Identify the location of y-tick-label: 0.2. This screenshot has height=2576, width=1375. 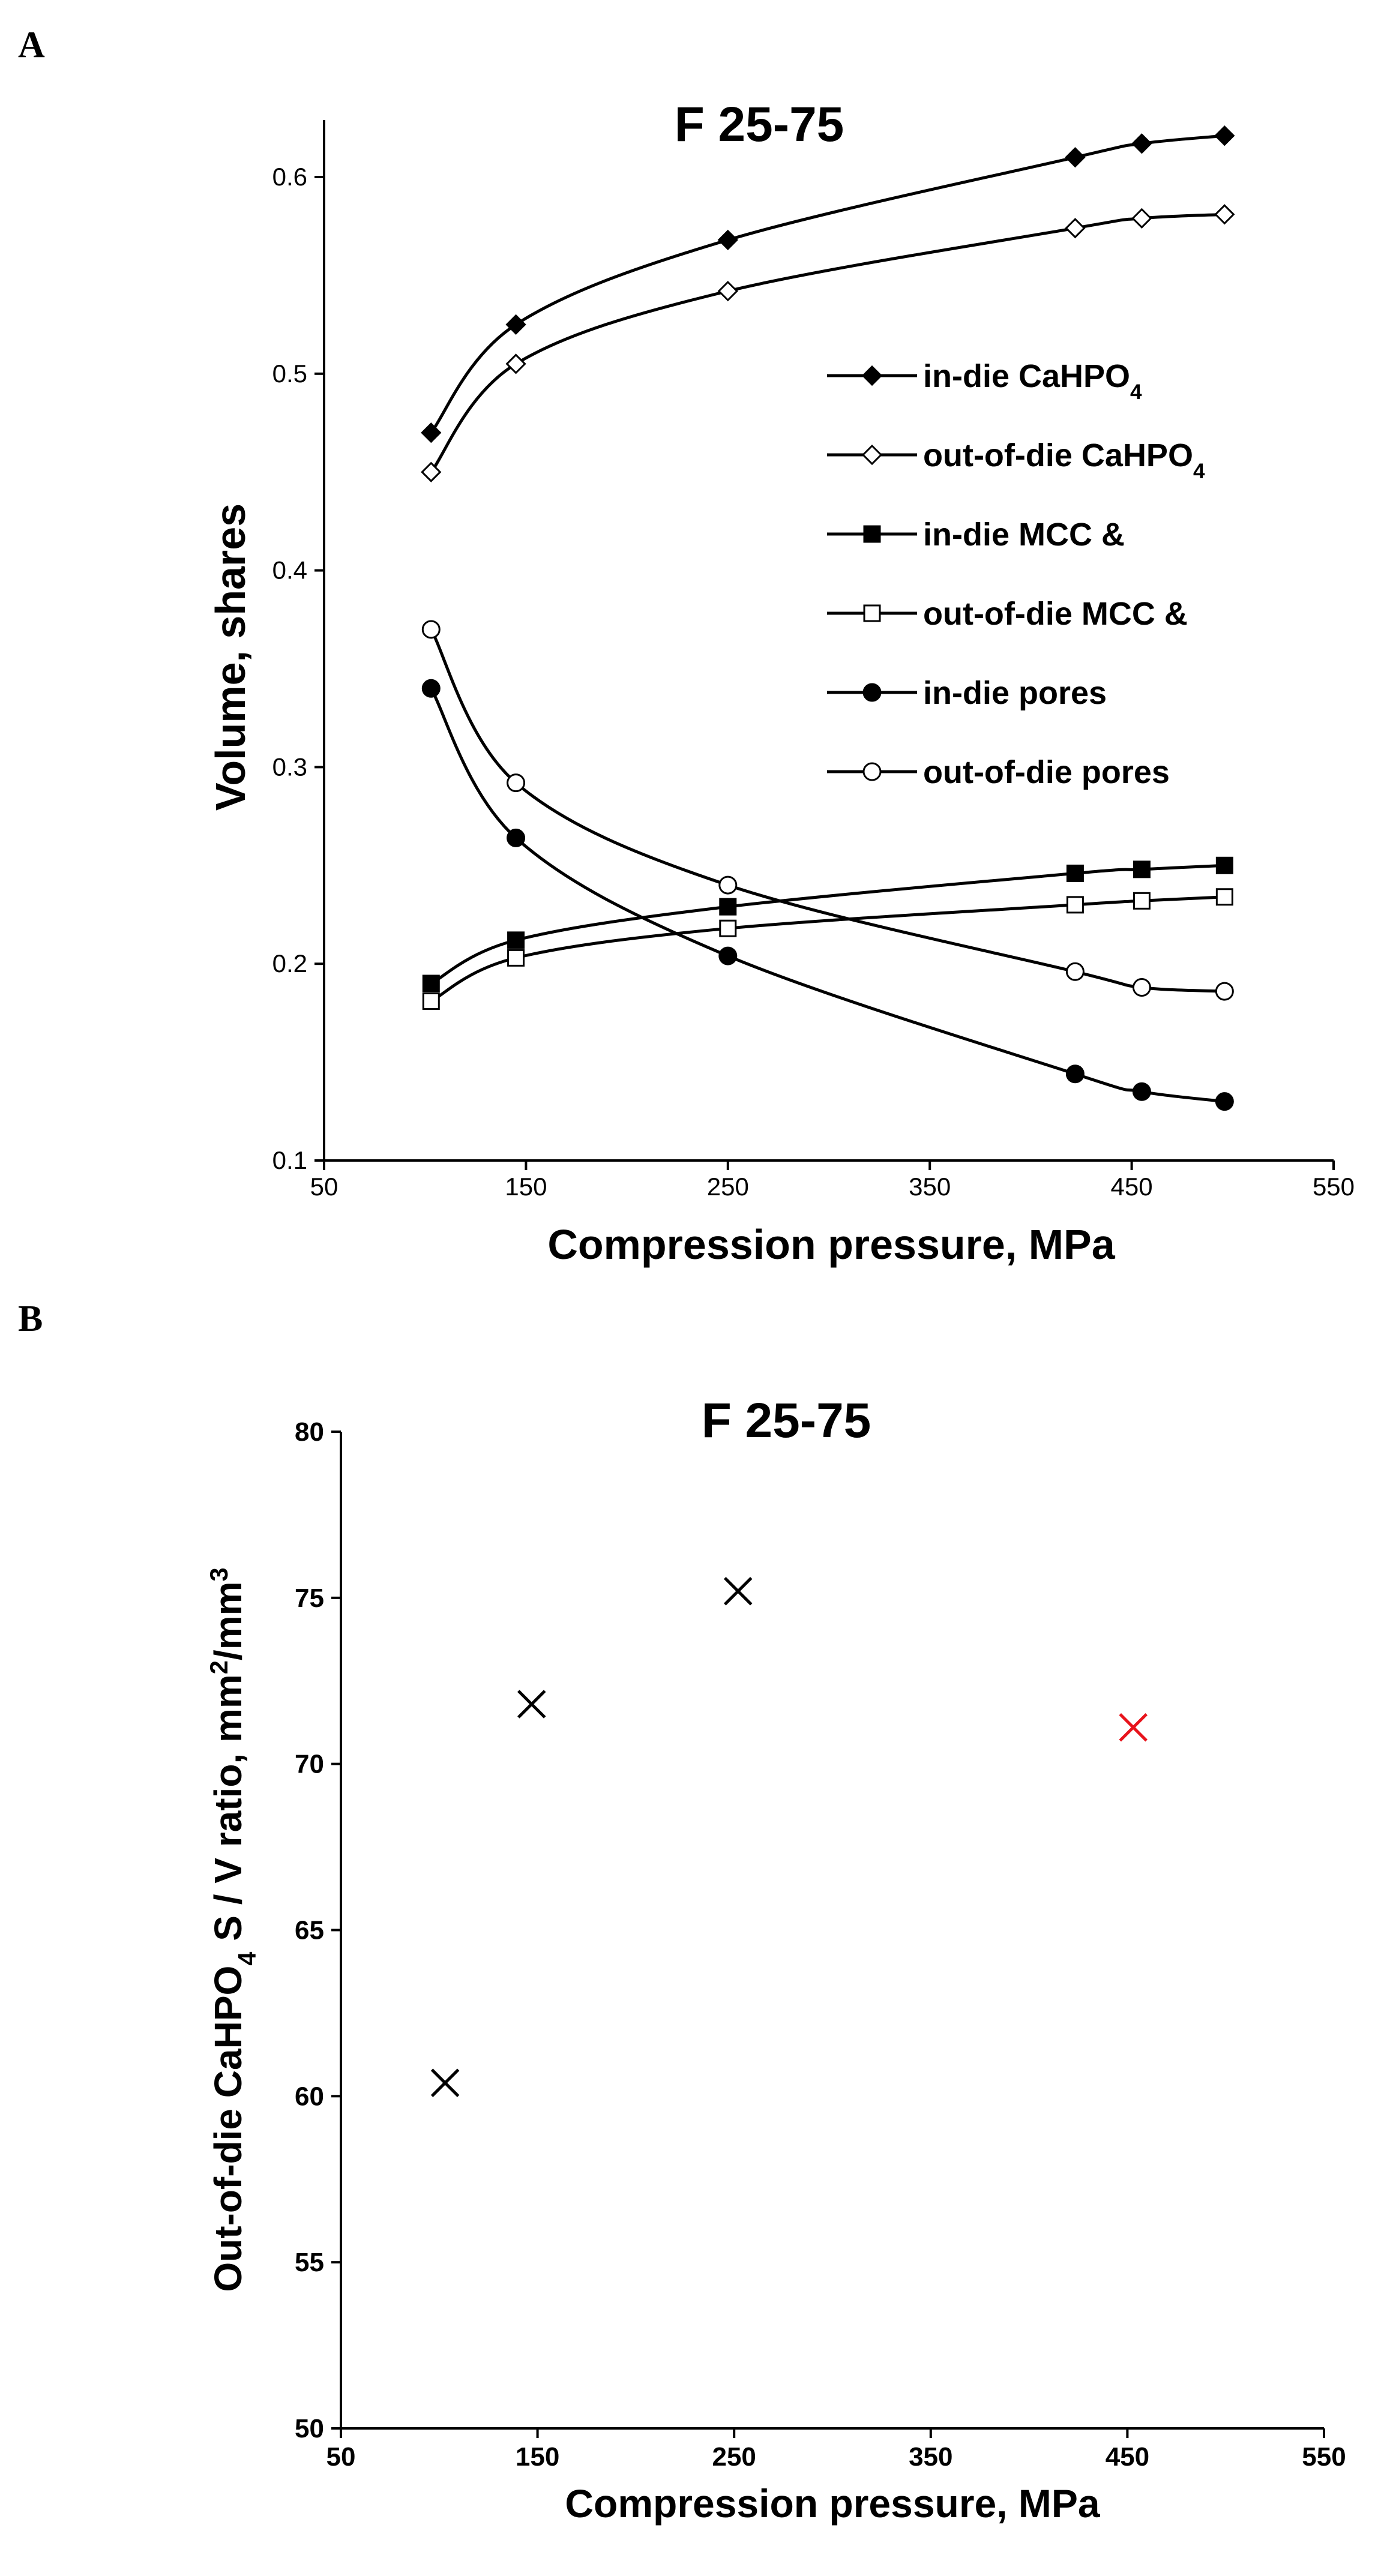
(289, 963).